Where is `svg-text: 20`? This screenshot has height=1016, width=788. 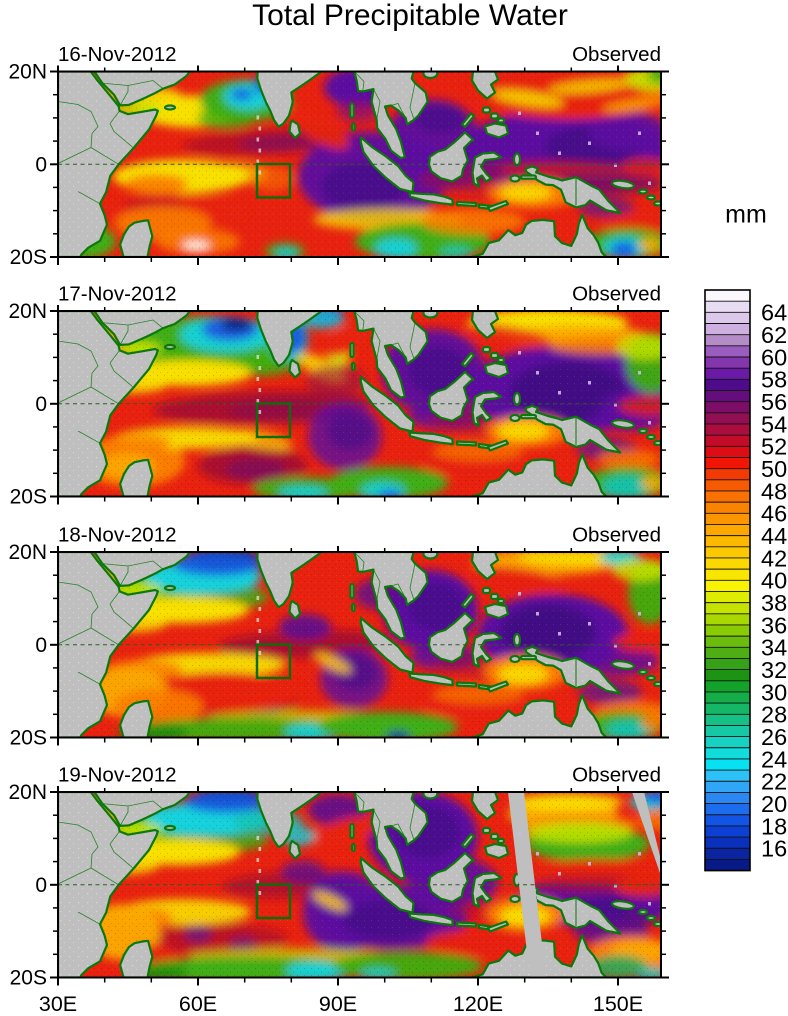 svg-text: 20 is located at coordinates (774, 804).